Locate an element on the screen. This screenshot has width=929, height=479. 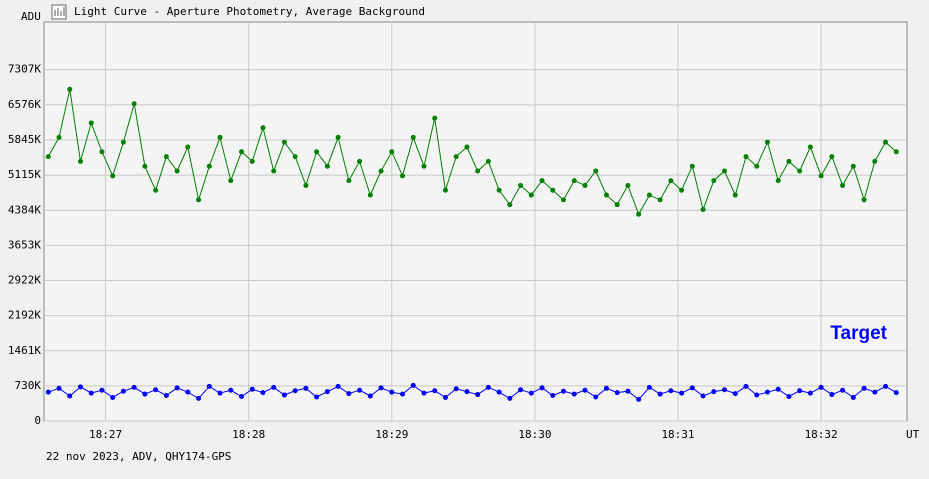
y-tick-label: 1461K is located at coordinates (24, 350).